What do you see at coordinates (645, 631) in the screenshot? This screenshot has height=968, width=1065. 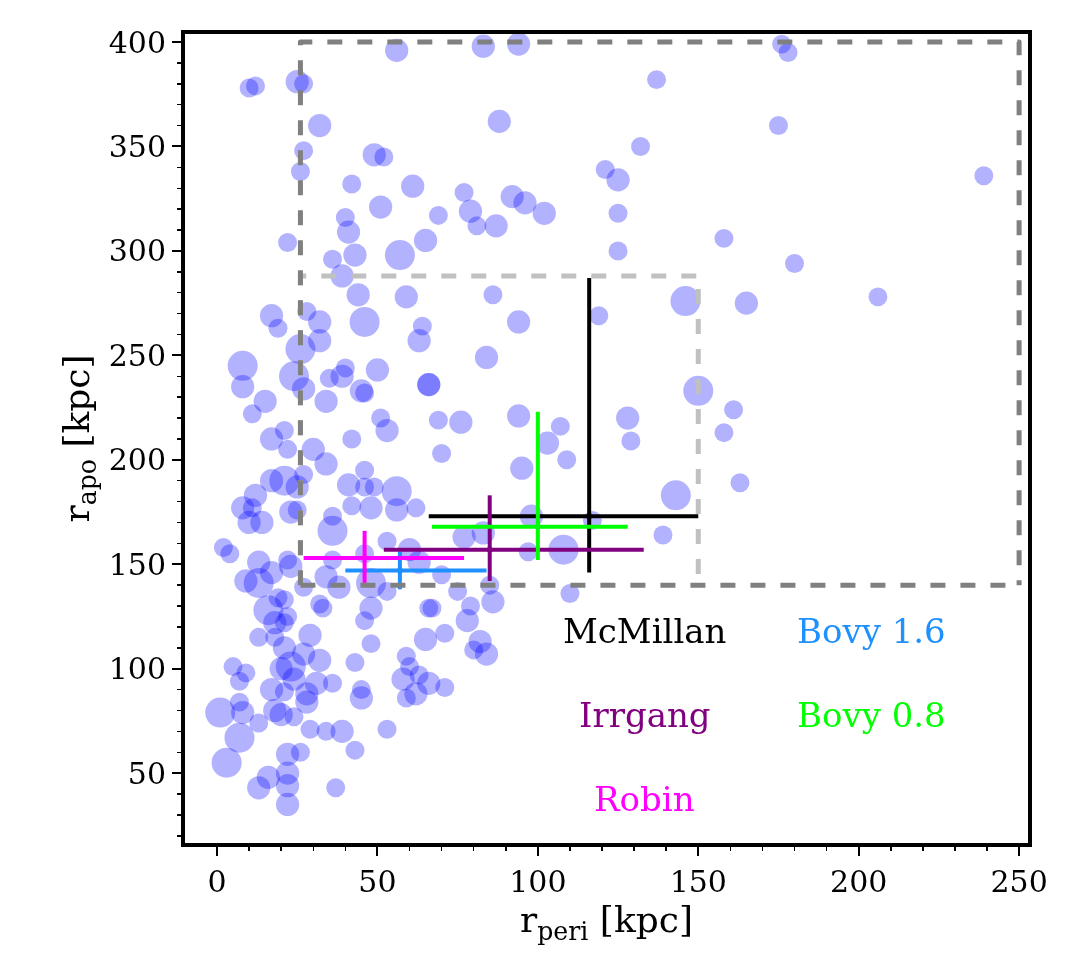 I see `legend-label: McMillan` at bounding box center [645, 631].